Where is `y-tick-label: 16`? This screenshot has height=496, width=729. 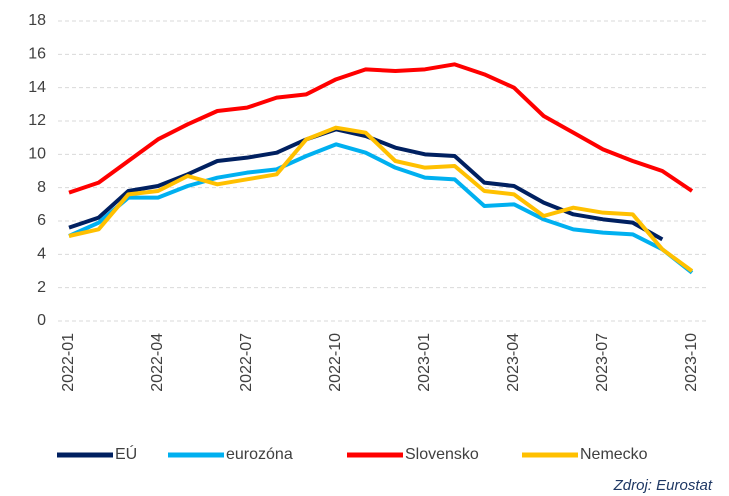 y-tick-label: 16 is located at coordinates (37, 54).